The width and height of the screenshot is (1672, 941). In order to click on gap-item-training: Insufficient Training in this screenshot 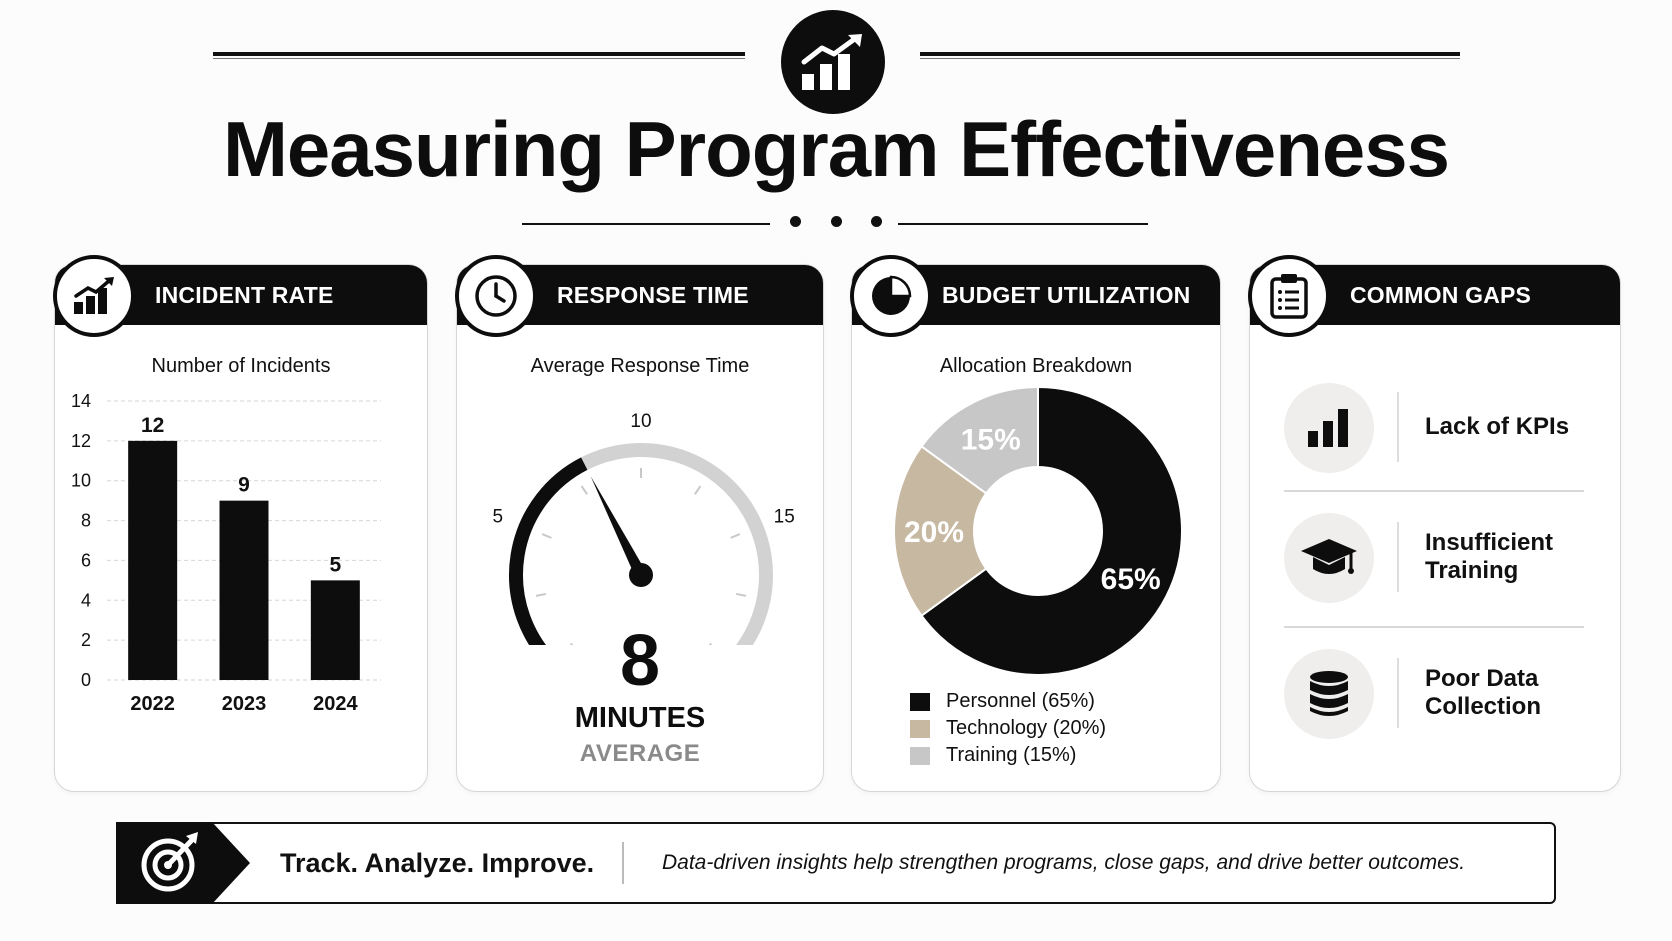, I will do `click(1438, 557)`.